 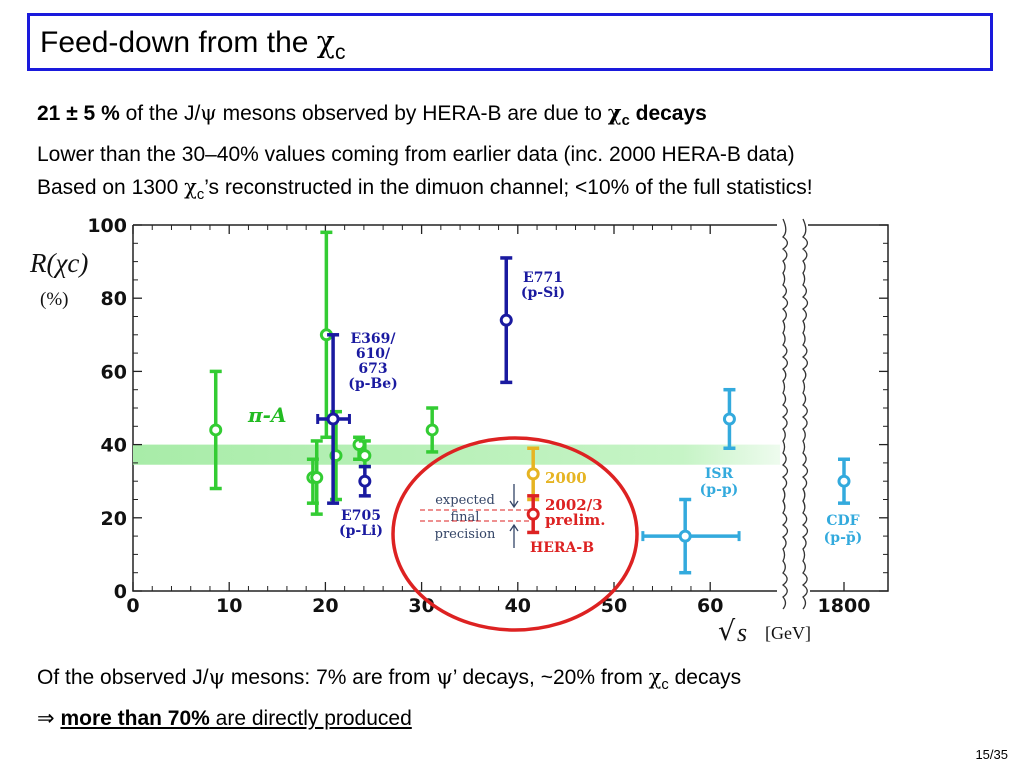 What do you see at coordinates (331, 677) in the screenshot?
I see `bottom1-text-b: mesons: 7% are from` at bounding box center [331, 677].